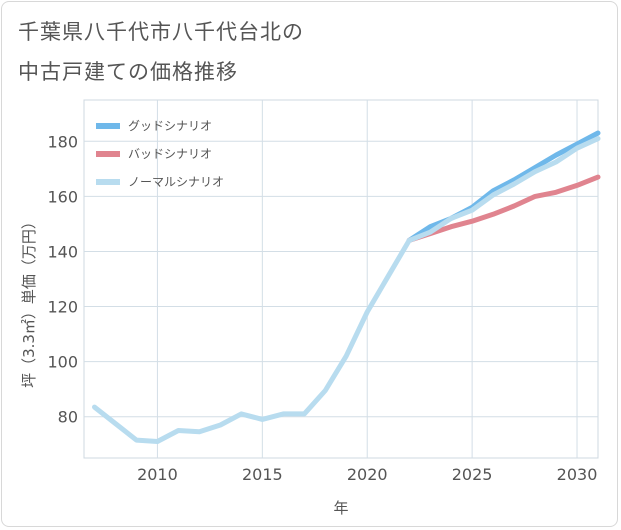 The image size is (621, 530). What do you see at coordinates (29, 301) in the screenshot?
I see `y-axis-label: 坪（3.3㎡）単価（万円）` at bounding box center [29, 301].